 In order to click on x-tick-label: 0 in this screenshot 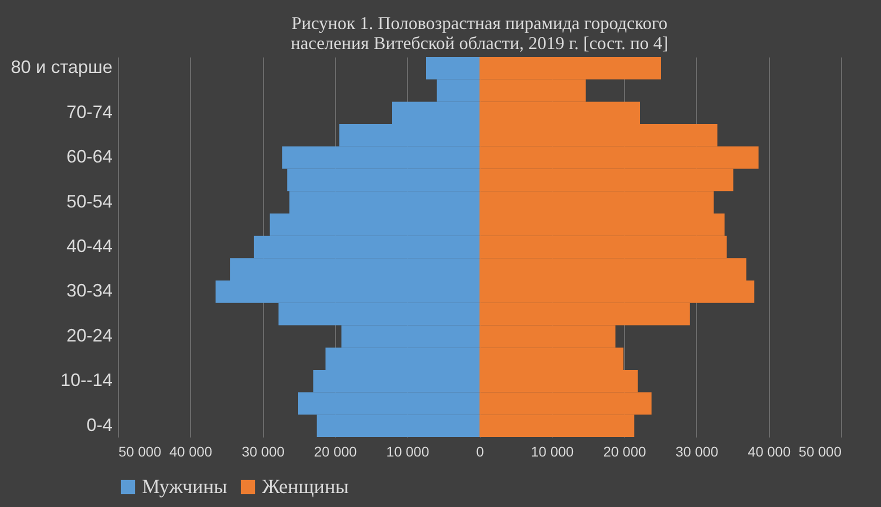, I will do `click(480, 452)`.